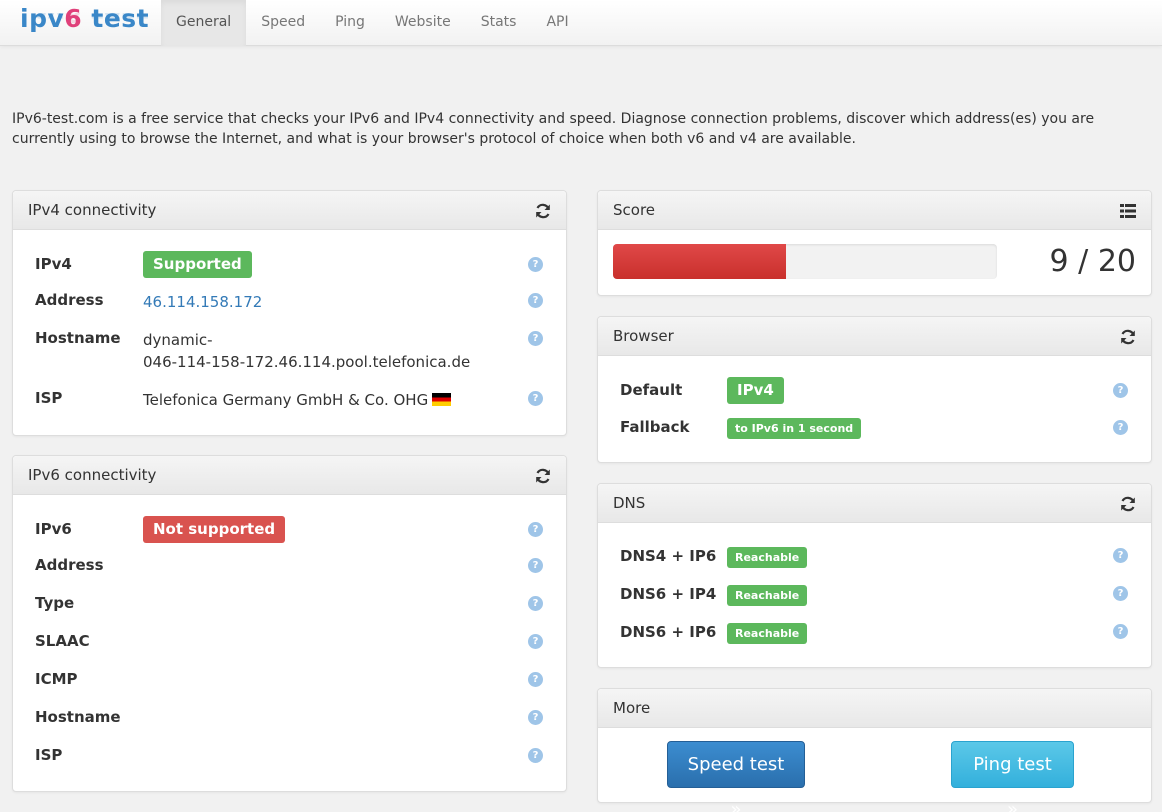  Describe the element at coordinates (1128, 211) in the screenshot. I see `list-icon` at that location.